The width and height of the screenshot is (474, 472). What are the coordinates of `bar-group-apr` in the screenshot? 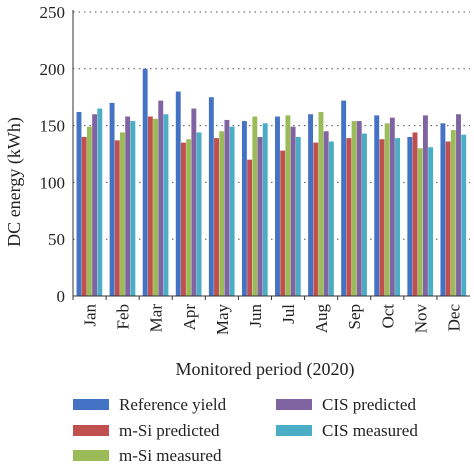 It's located at (188, 194).